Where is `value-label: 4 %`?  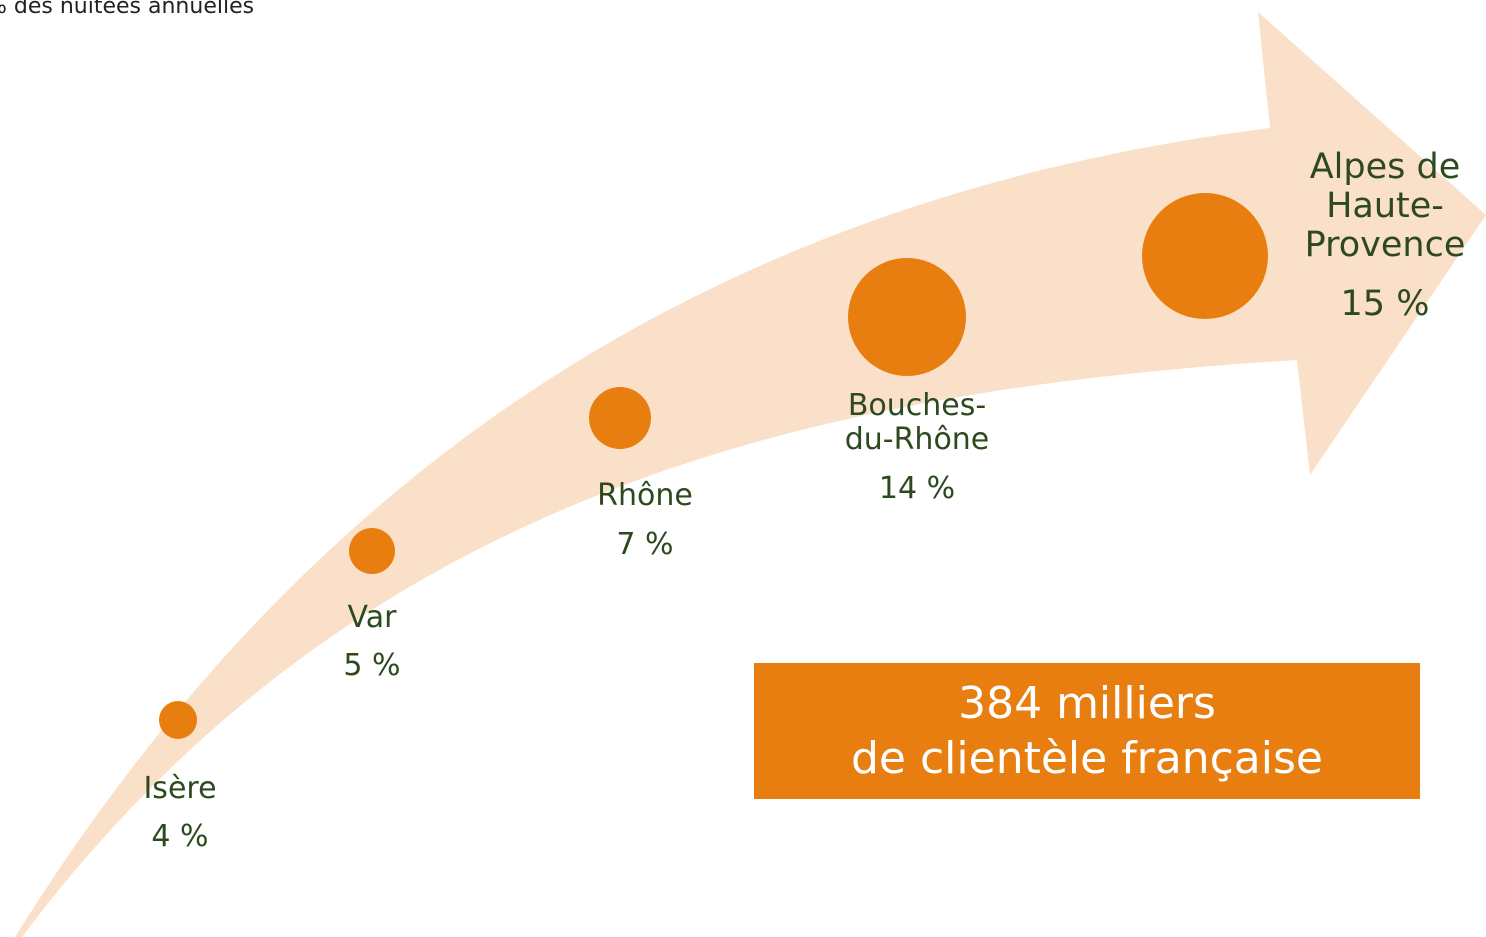
value-label: 4 % is located at coordinates (180, 836).